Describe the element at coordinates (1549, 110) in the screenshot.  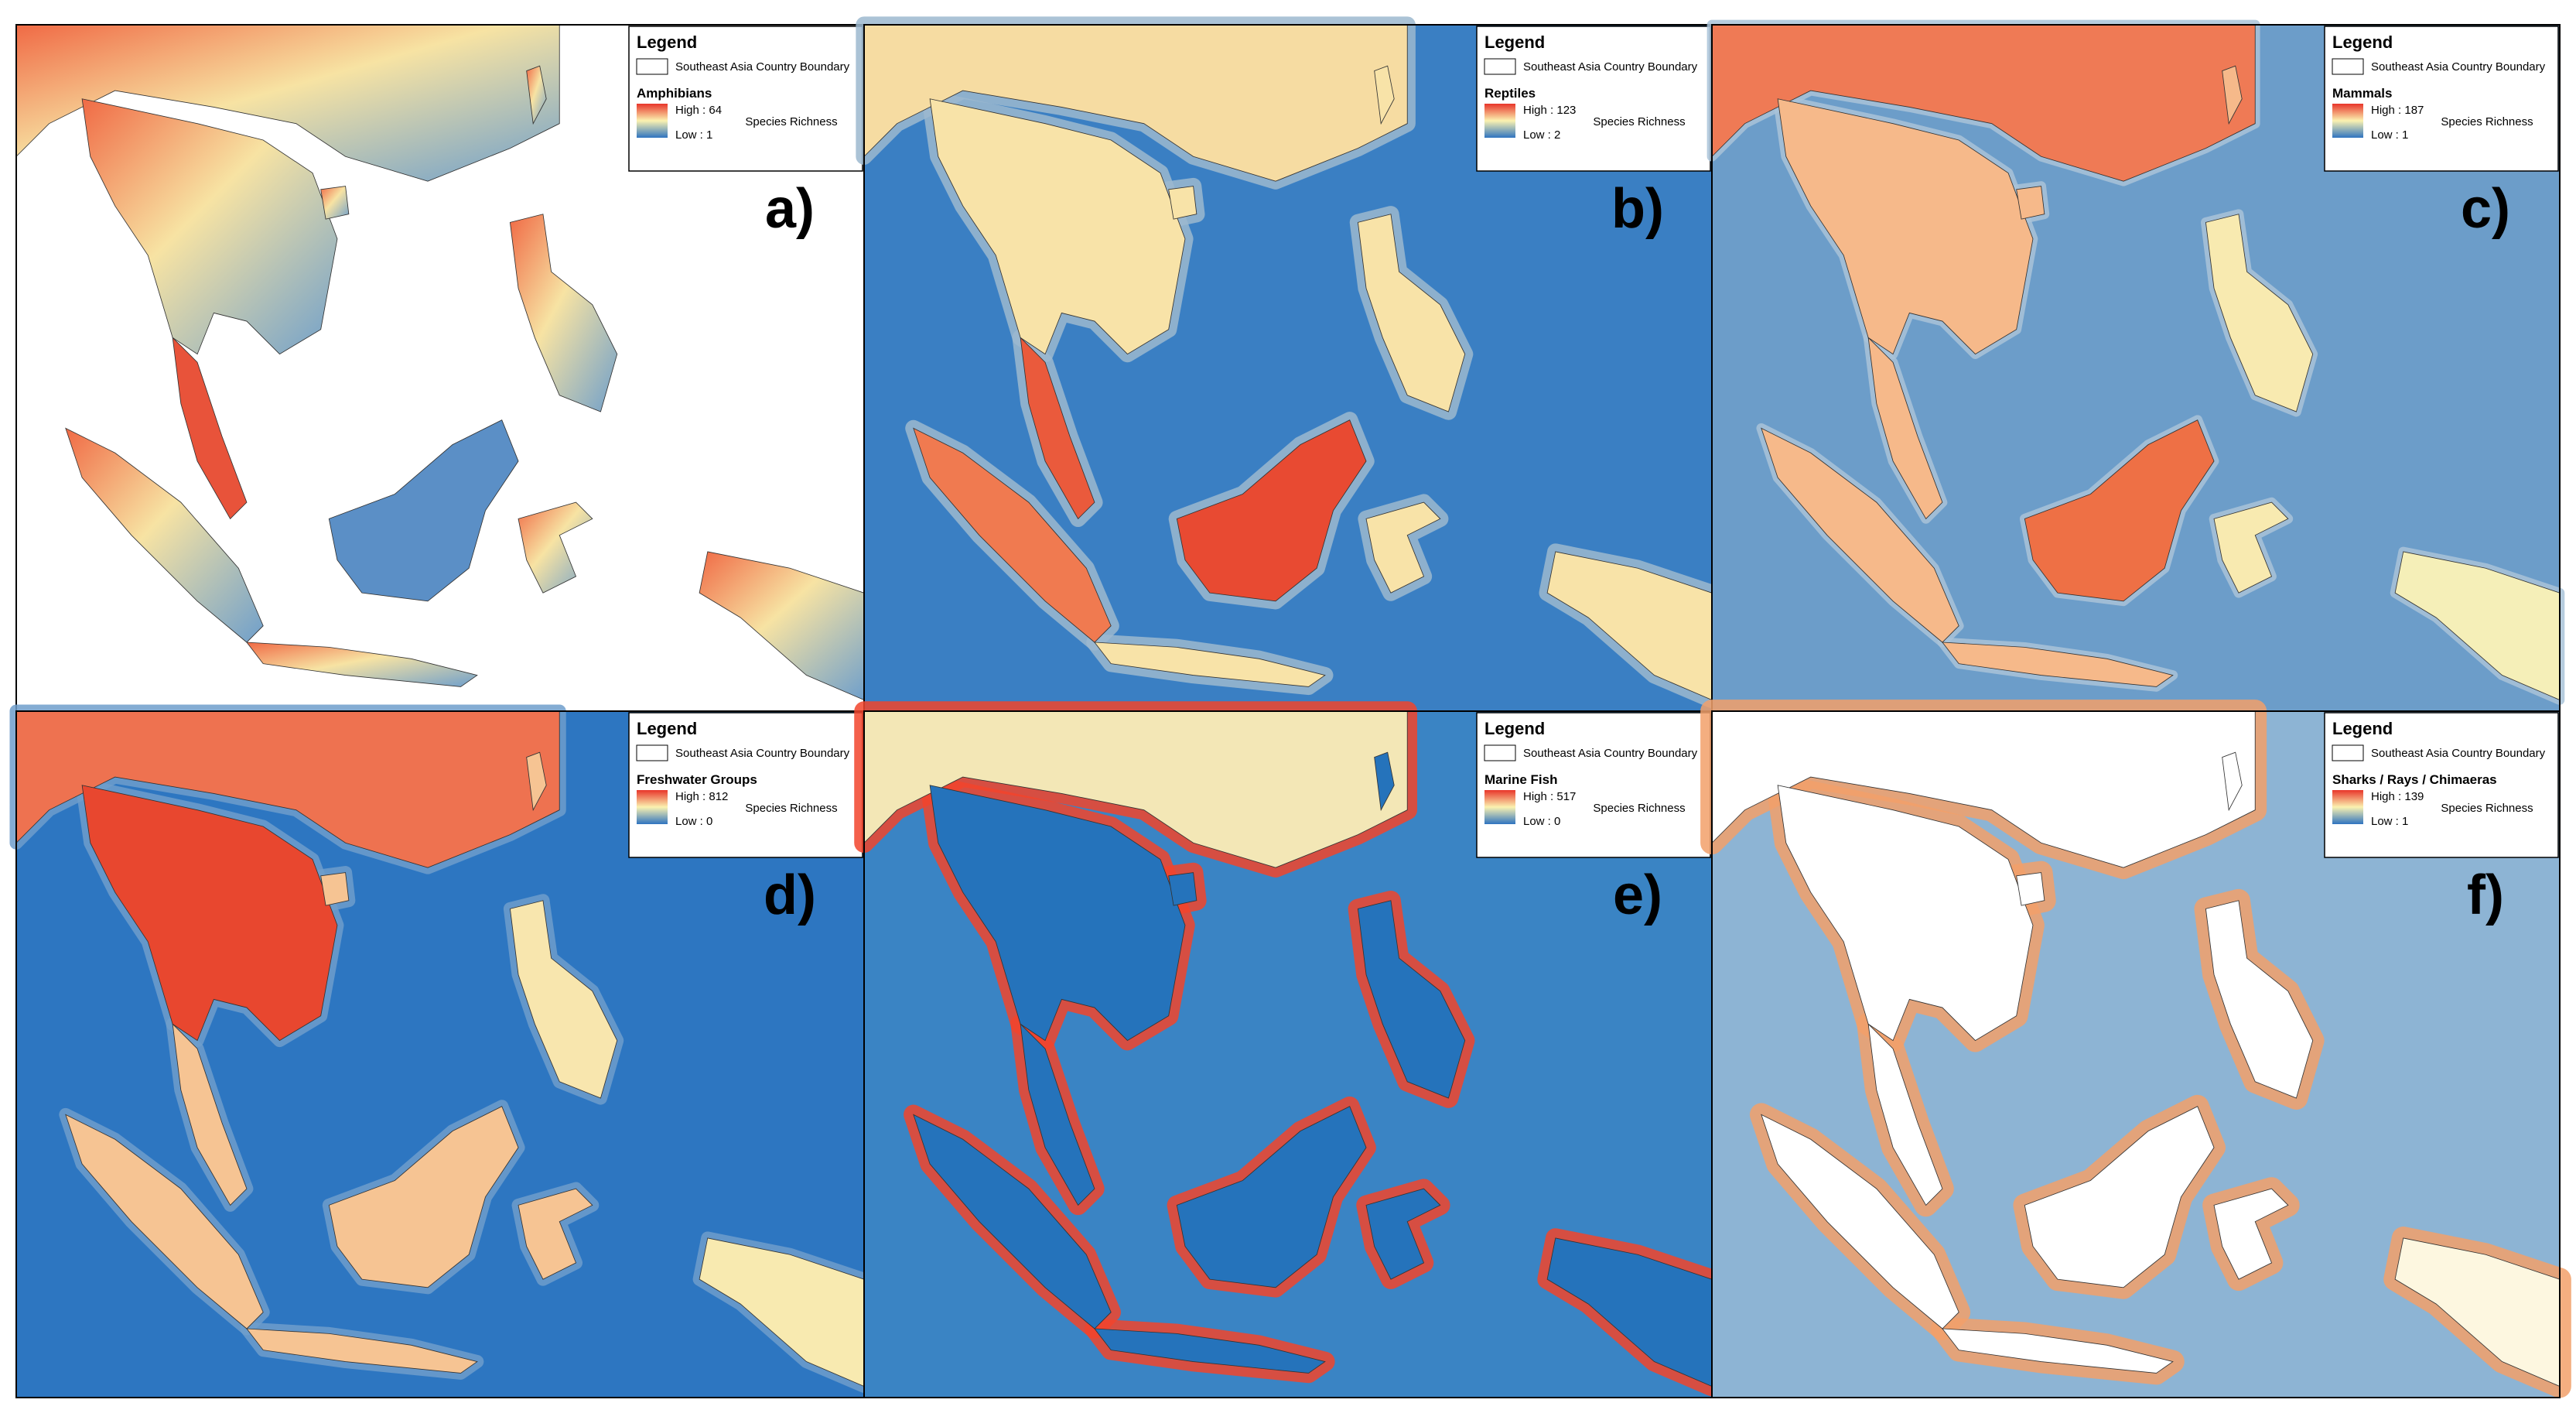
I see `high-label: High : 123` at that location.